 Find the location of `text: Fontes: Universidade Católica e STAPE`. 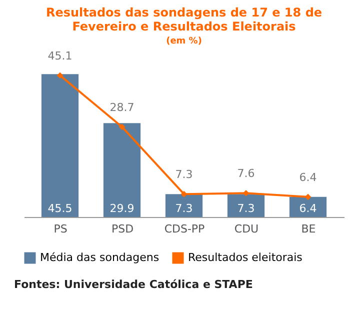

text: Fontes: Universidade Católica e STAPE is located at coordinates (133, 284).